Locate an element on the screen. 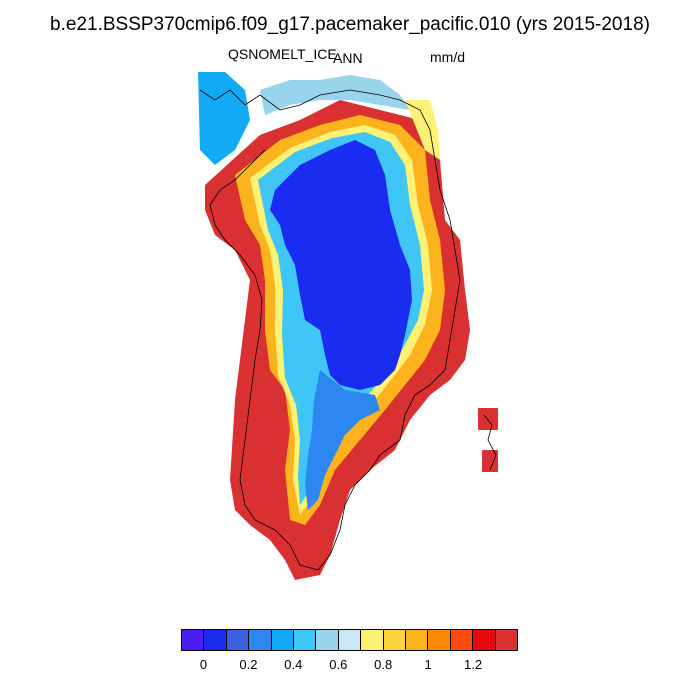 The height and width of the screenshot is (700, 700). period-label: ANN is located at coordinates (348, 58).